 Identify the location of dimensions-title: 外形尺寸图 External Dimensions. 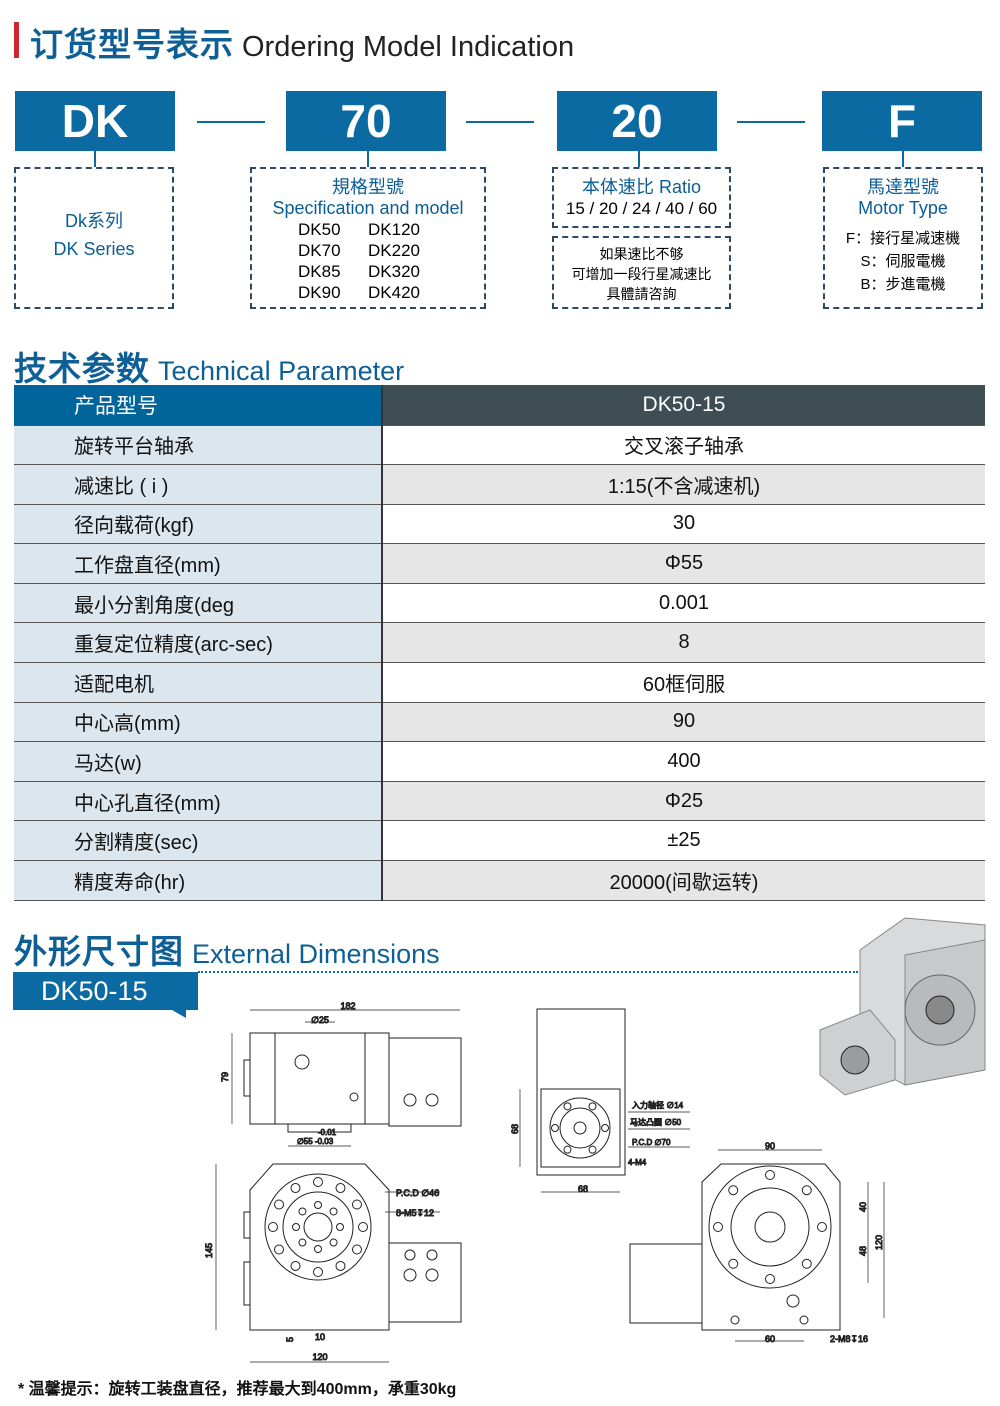
(227, 951).